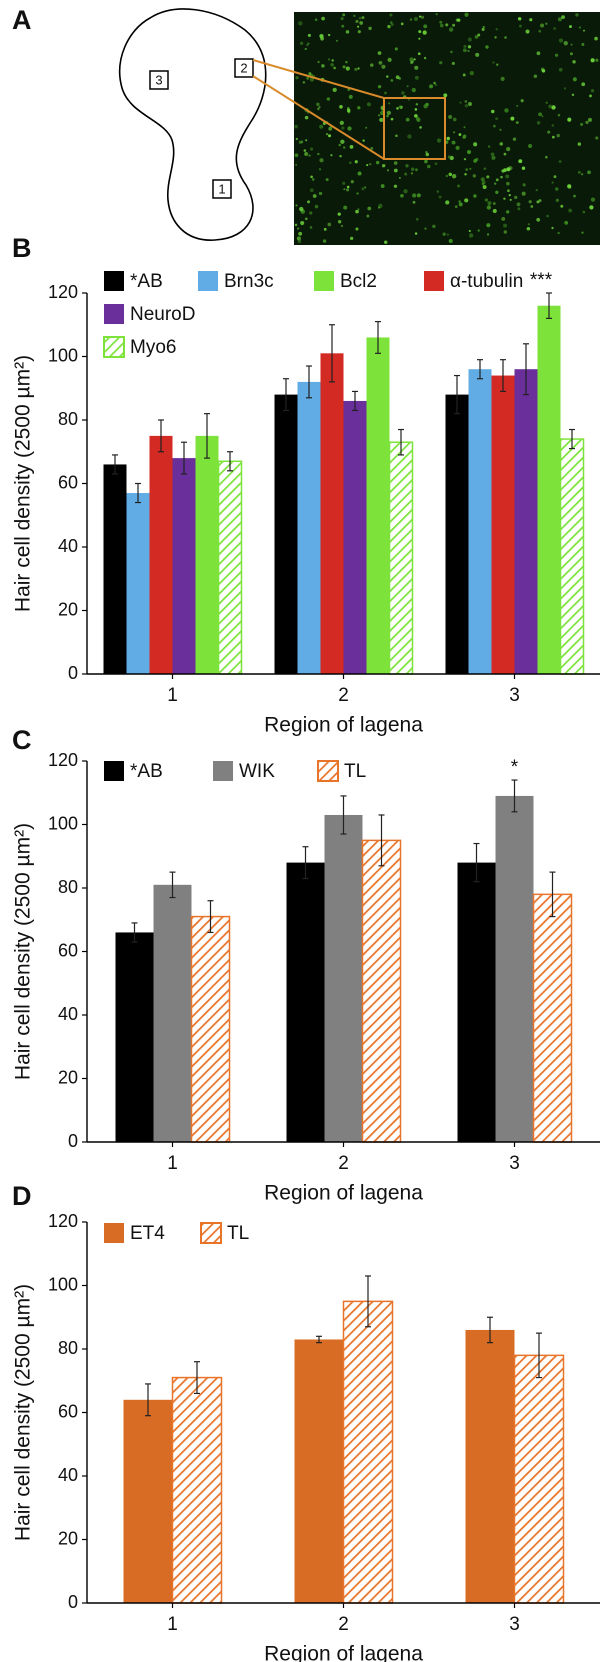  I want to click on panel-label: C, so click(22, 740).